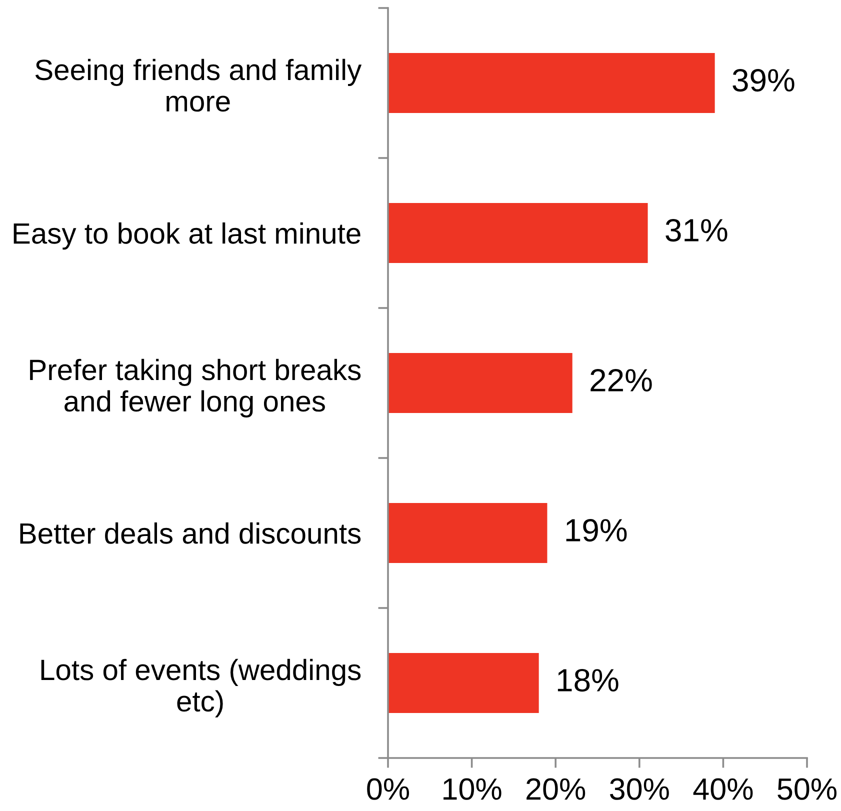 Image resolution: width=841 pixels, height=811 pixels. What do you see at coordinates (473, 789) in the screenshot?
I see `x-tick-label: 10%` at bounding box center [473, 789].